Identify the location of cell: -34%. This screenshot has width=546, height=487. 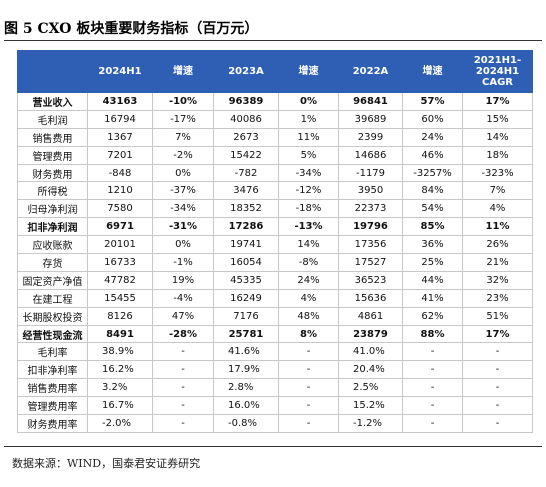
(308, 173).